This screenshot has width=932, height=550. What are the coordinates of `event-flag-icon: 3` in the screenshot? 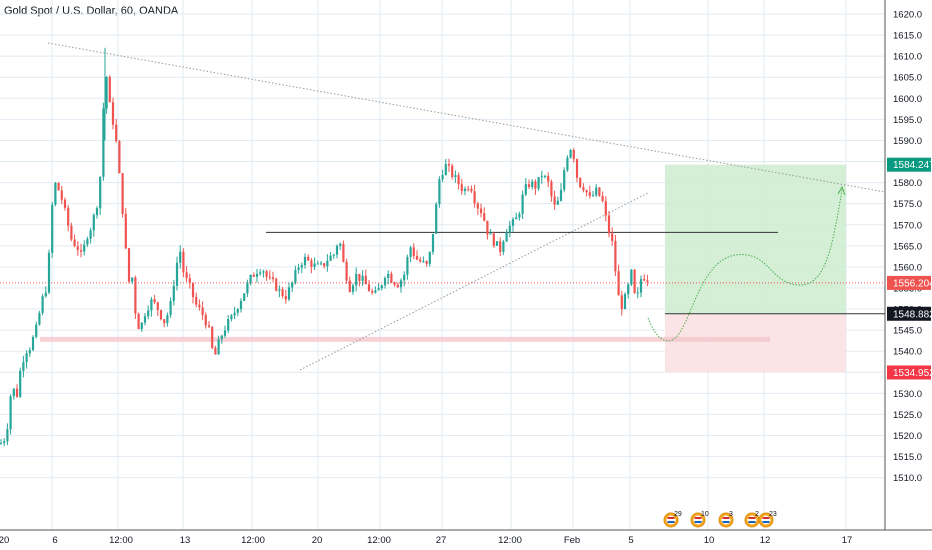 It's located at (726, 519).